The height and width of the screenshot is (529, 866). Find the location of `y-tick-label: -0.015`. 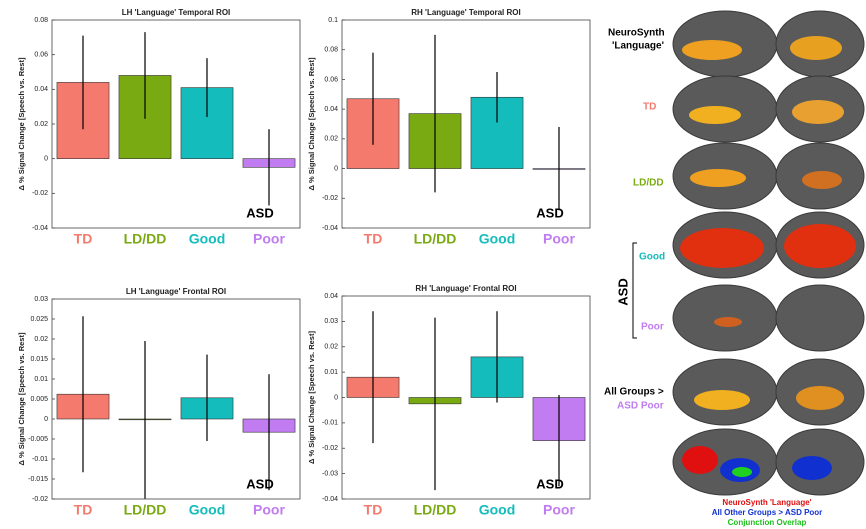

y-tick-label: -0.015 is located at coordinates (38, 479).